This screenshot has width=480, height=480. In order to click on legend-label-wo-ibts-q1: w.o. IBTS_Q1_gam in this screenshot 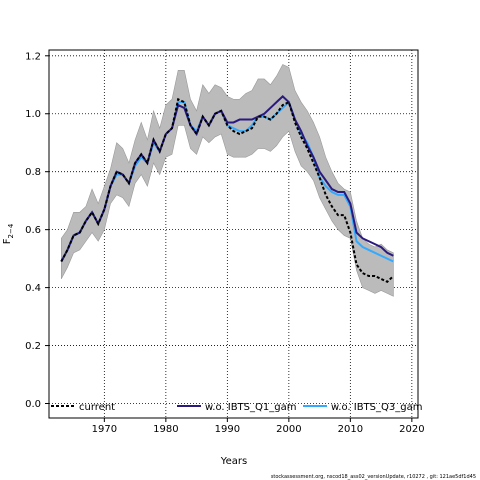, I will do `click(250, 407)`.